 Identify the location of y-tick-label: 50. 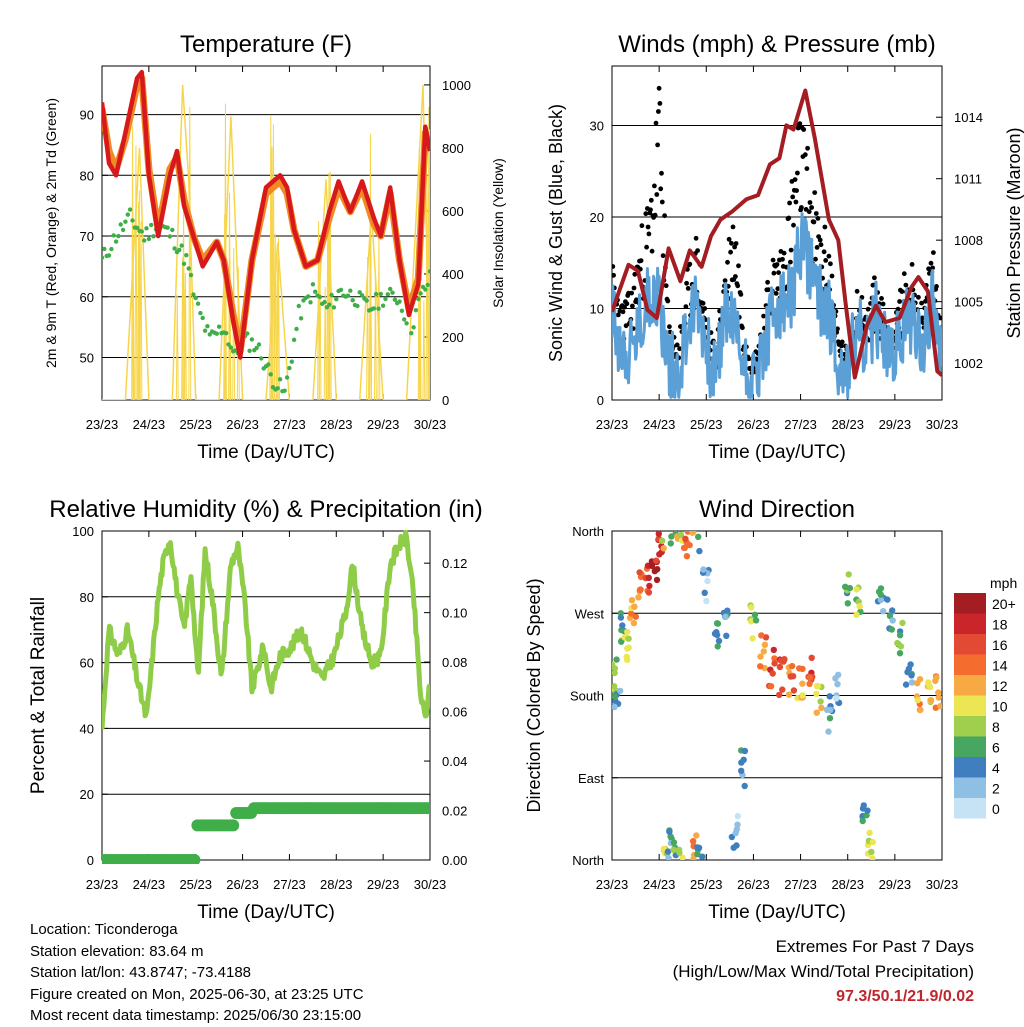
(87, 357).